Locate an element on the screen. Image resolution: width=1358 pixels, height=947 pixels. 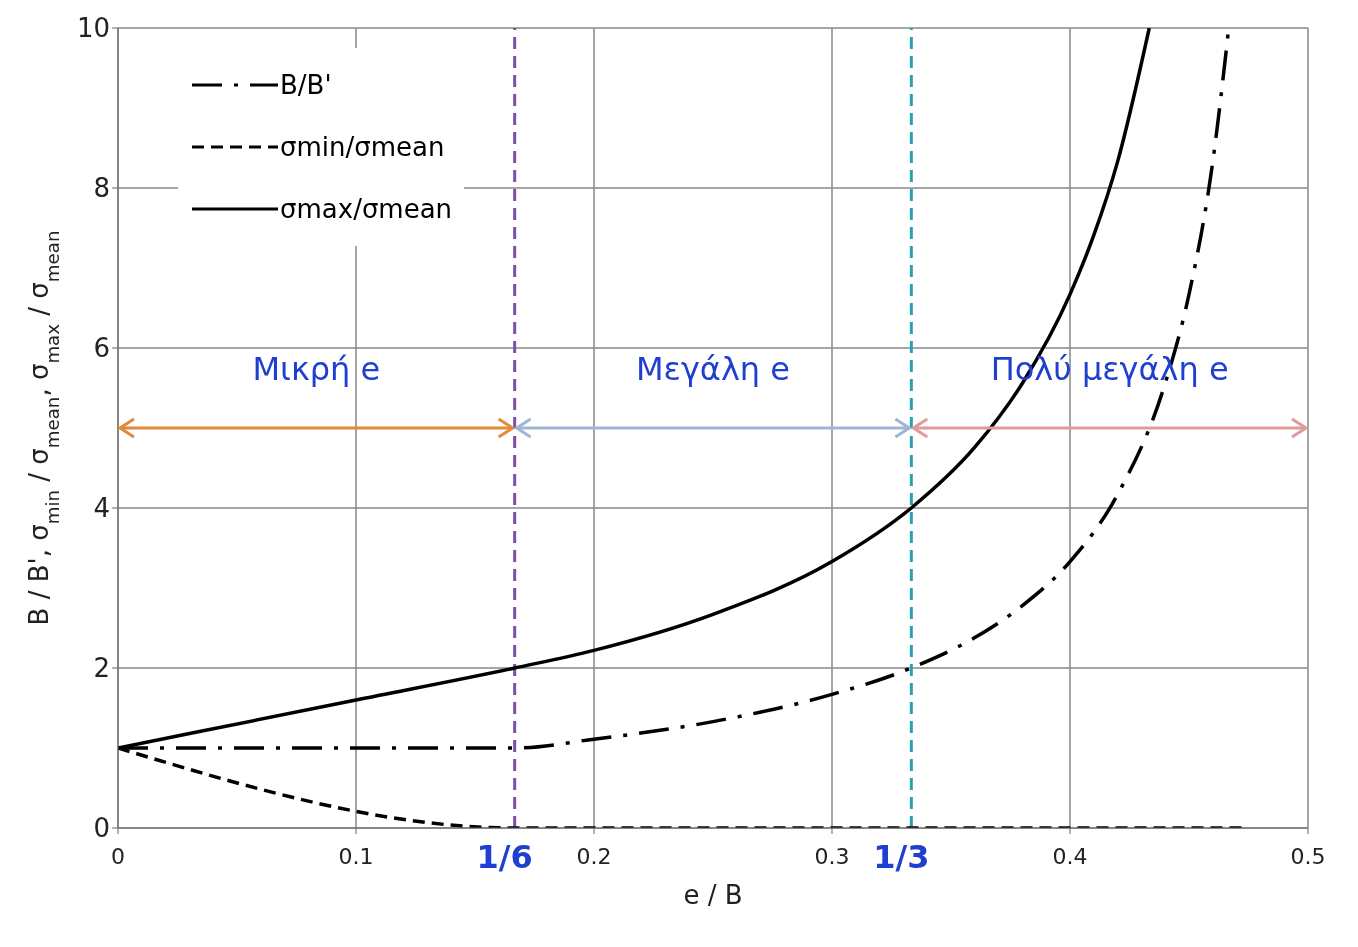
y-tick-label: 0 is located at coordinates (101, 828).